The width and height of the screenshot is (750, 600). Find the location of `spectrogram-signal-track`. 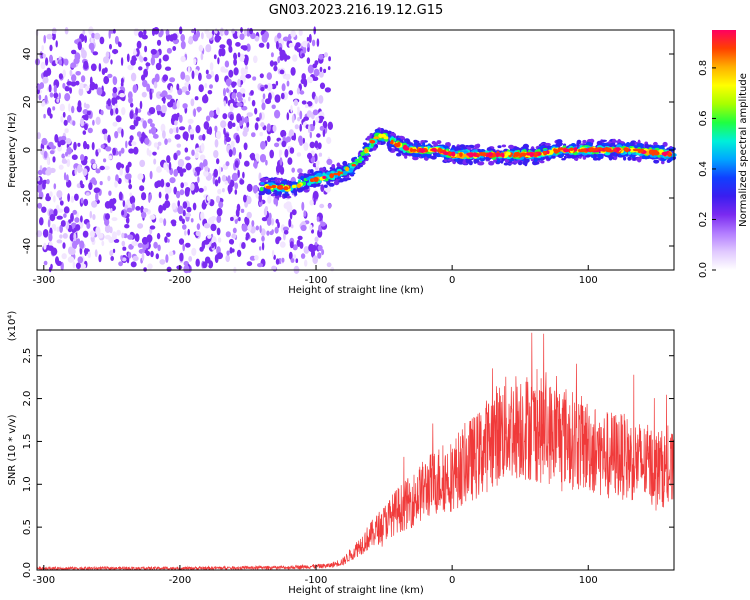

spectrogram-signal-track is located at coordinates (467, 163).